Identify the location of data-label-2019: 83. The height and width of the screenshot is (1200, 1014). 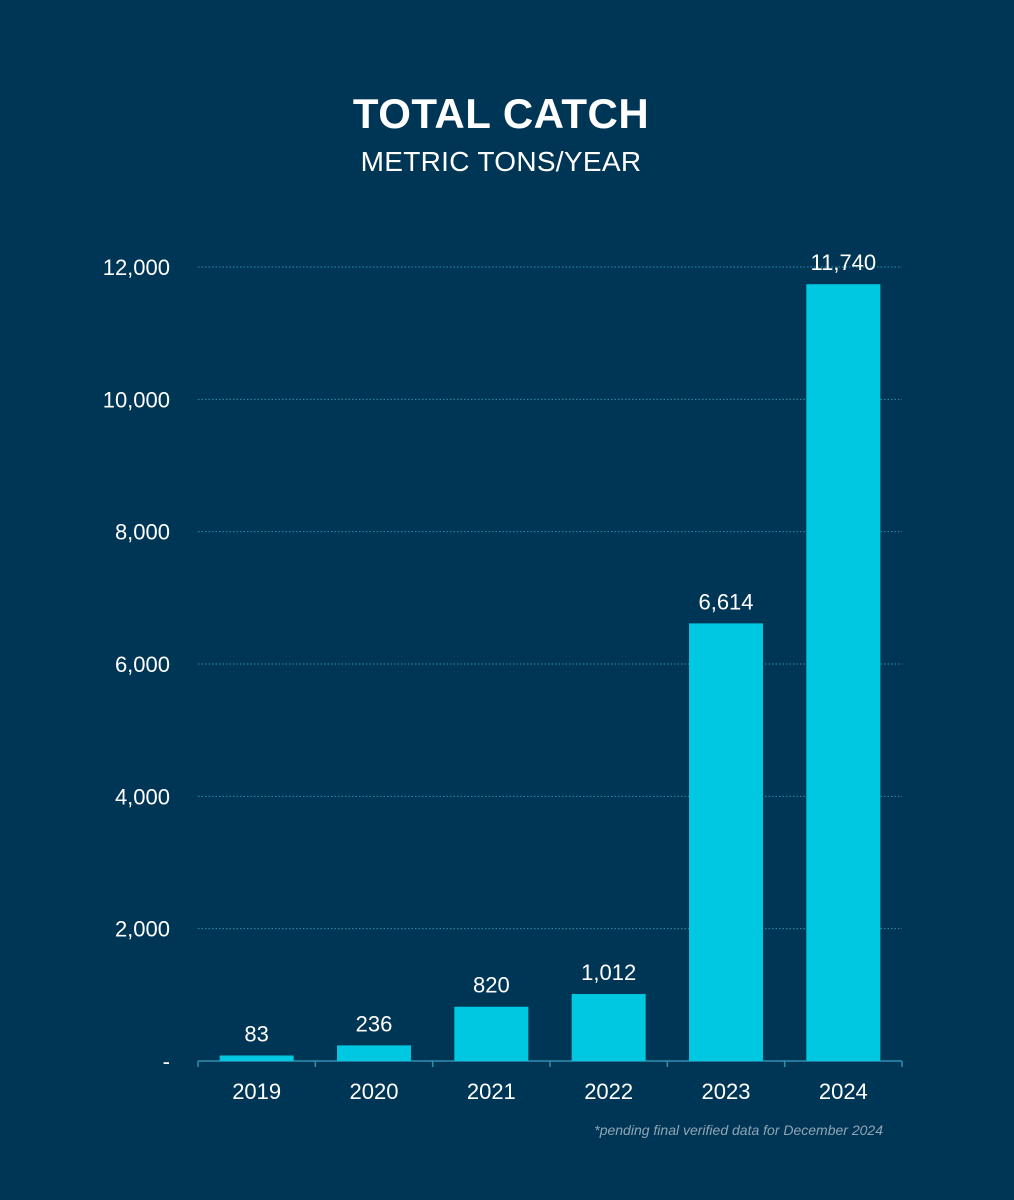
(256, 1034).